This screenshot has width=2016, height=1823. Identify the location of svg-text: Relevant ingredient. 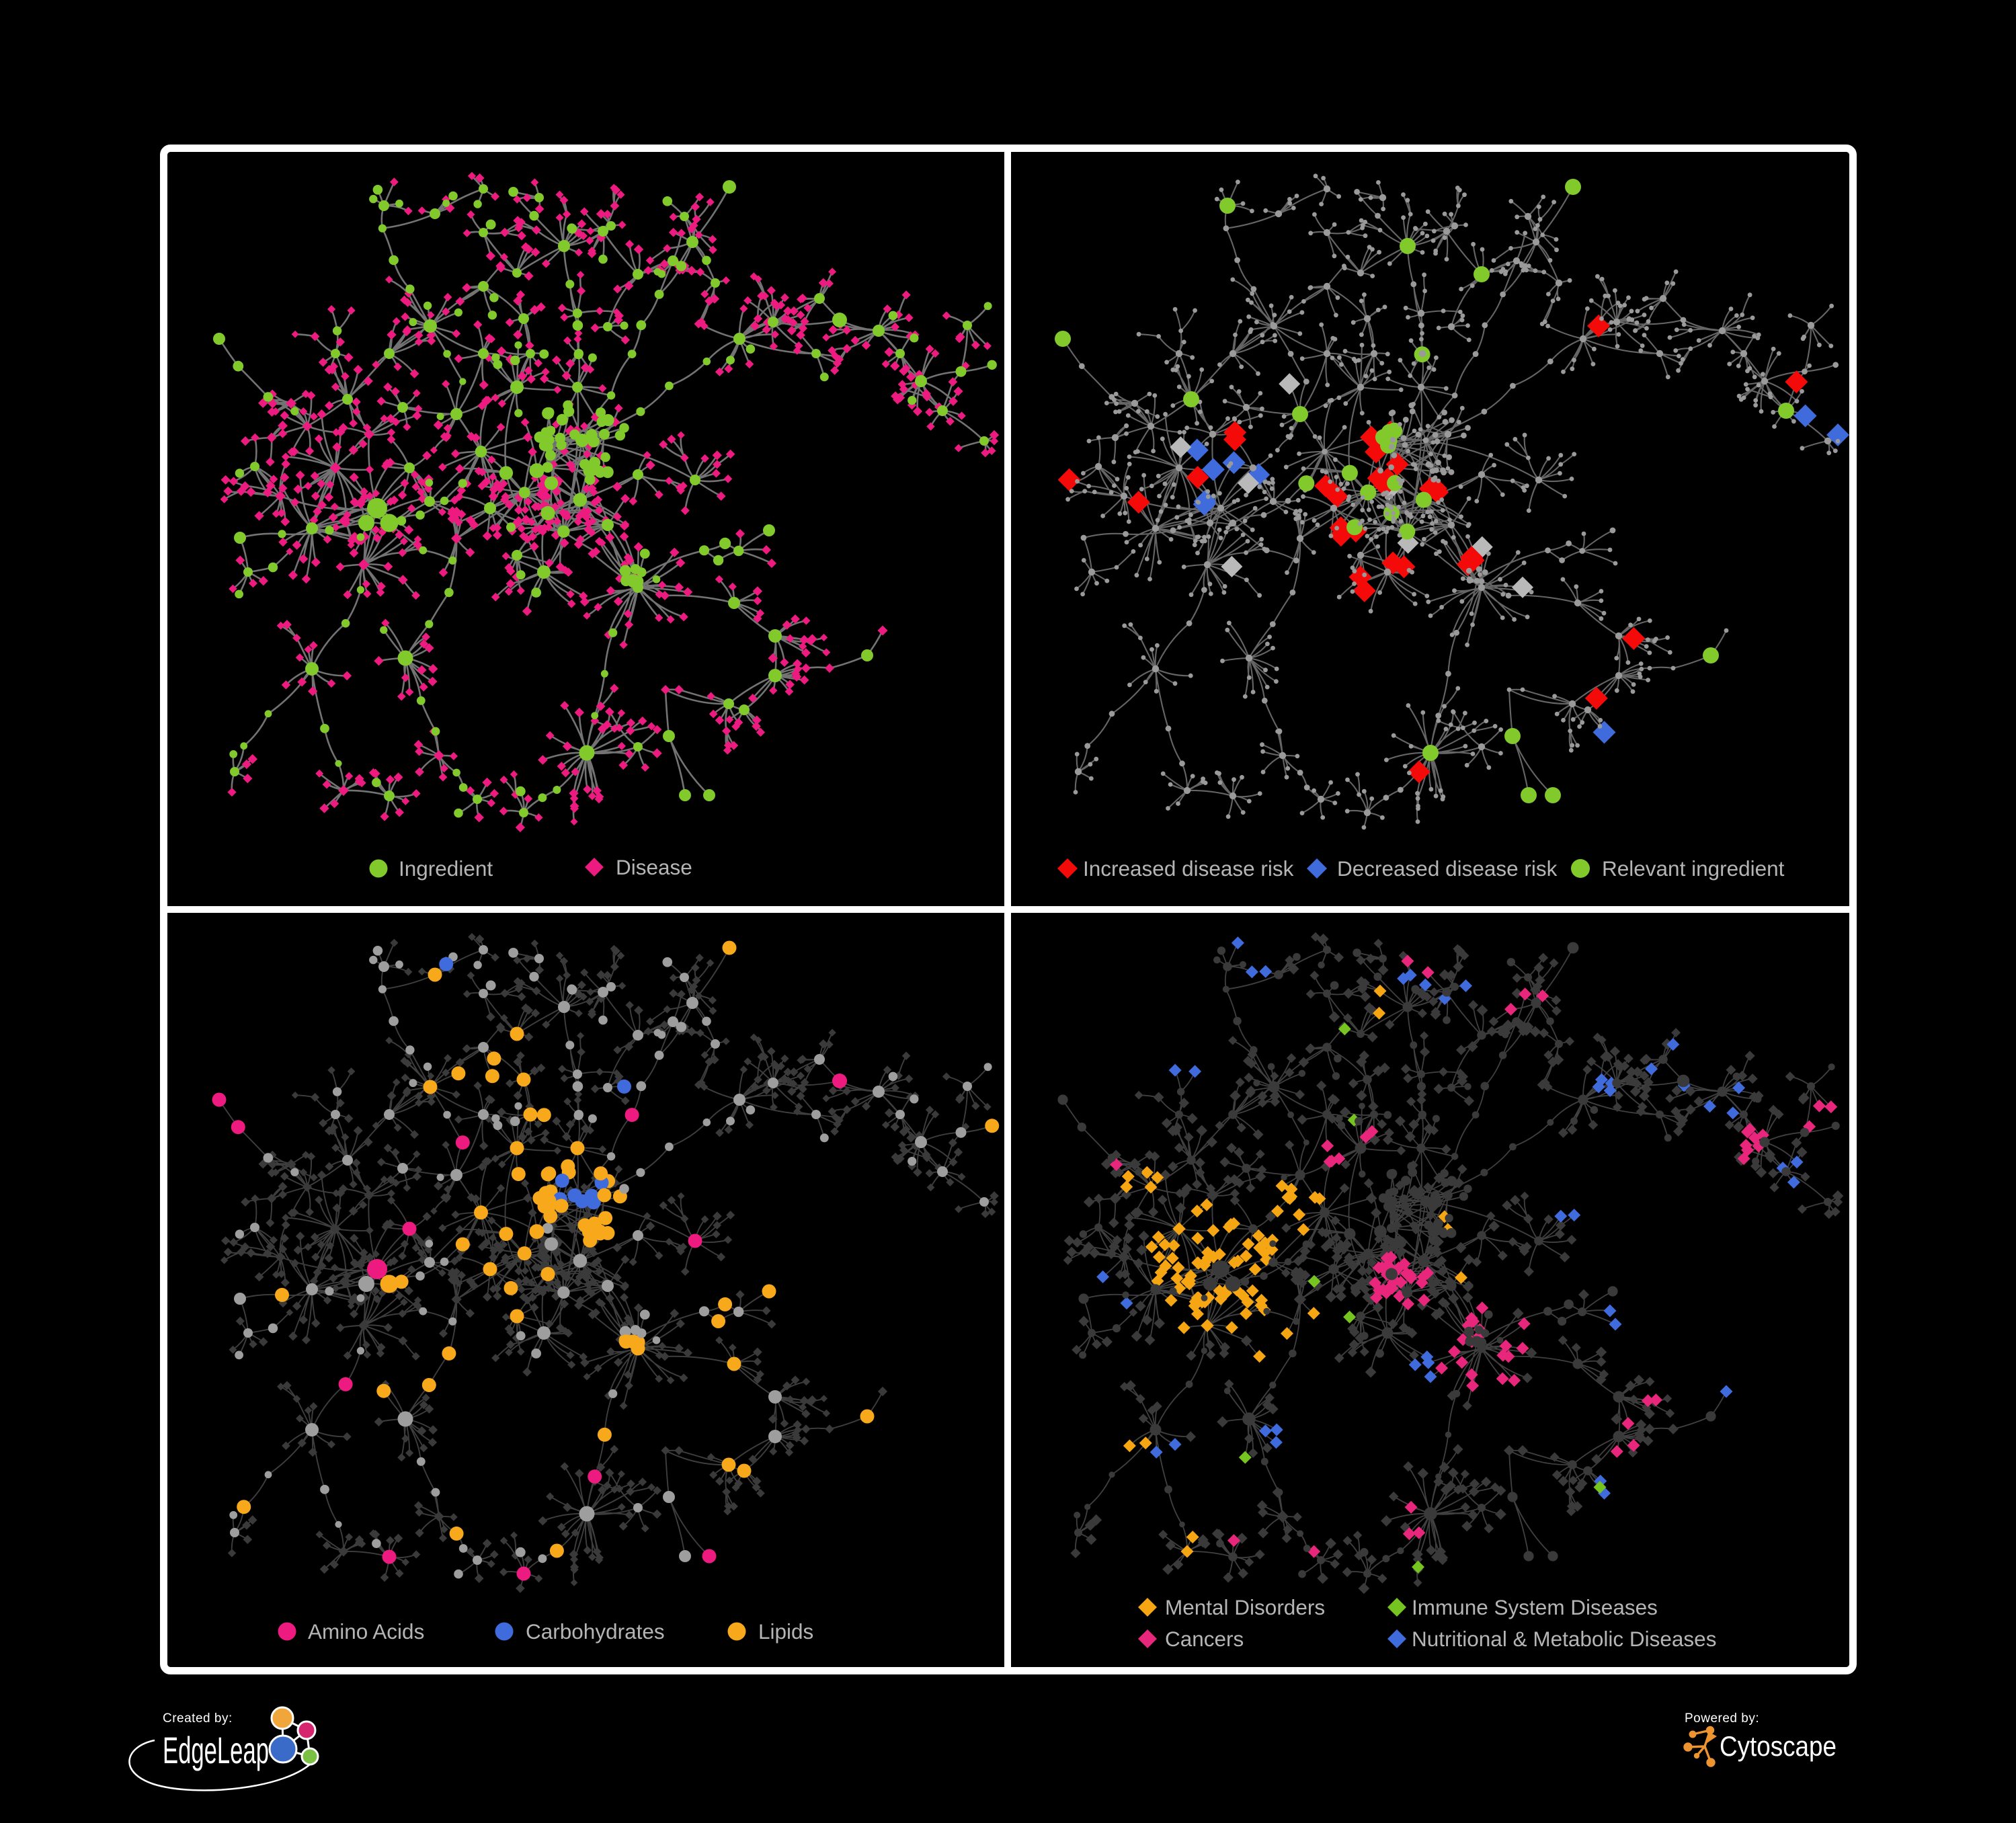
(1693, 868).